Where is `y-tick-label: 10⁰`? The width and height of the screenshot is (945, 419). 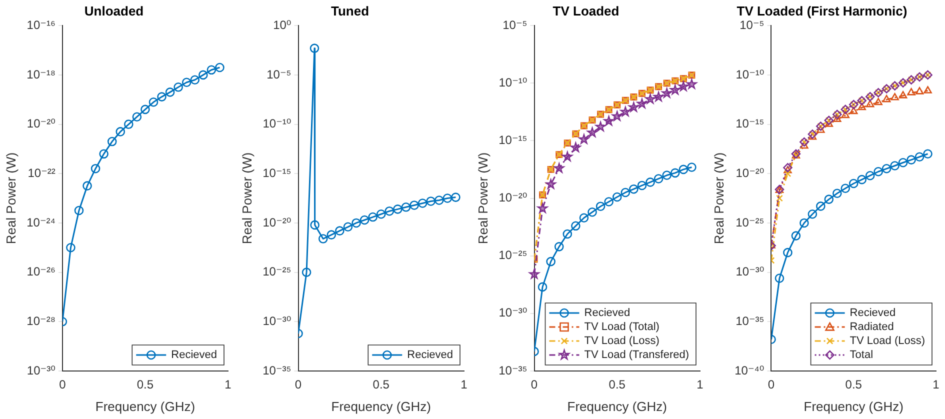 y-tick-label: 10⁰ is located at coordinates (282, 25).